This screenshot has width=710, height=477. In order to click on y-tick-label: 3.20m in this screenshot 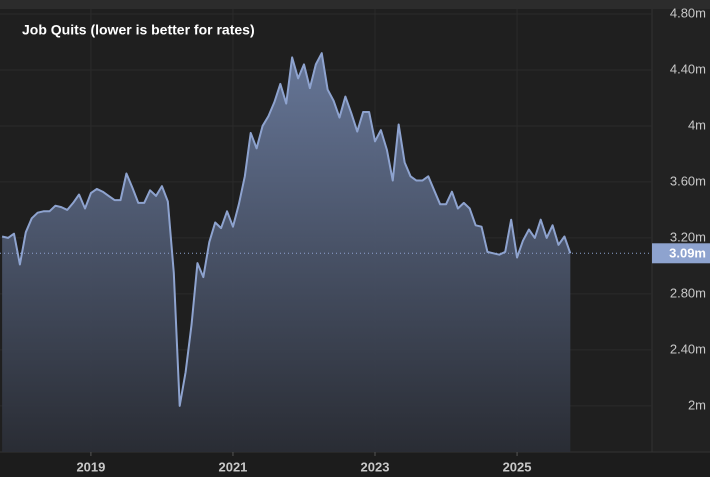, I will do `click(688, 236)`.